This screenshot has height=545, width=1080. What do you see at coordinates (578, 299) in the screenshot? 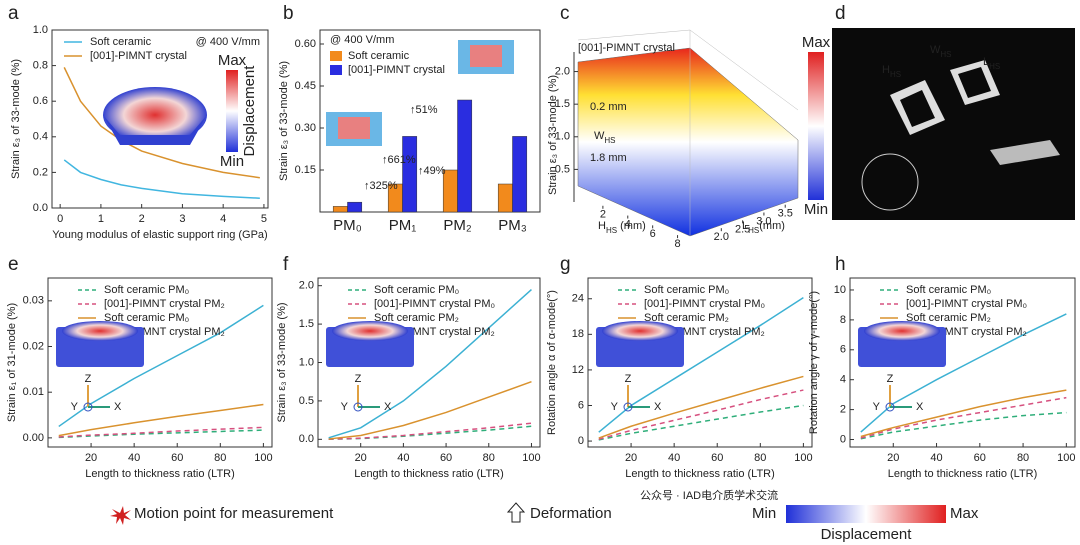
I see `y-tick-label: 24` at bounding box center [578, 299].